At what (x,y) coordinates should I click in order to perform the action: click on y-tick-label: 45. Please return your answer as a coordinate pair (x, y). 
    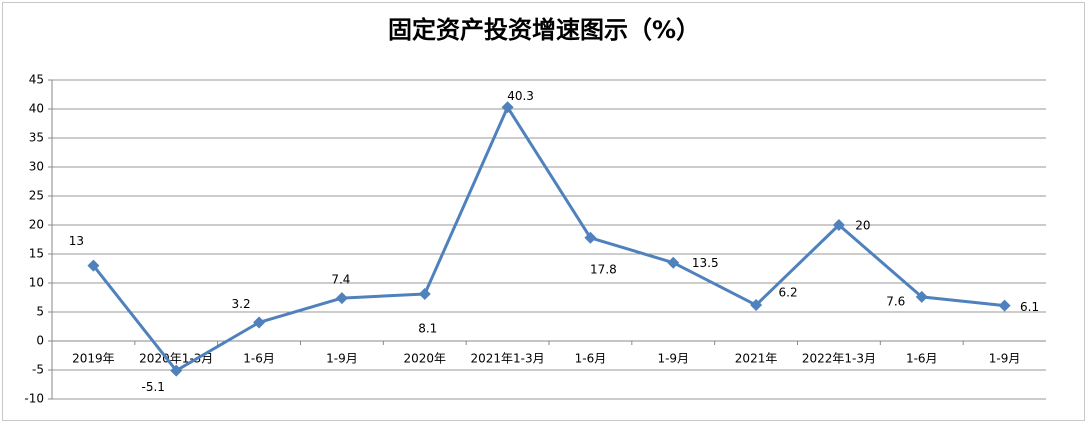
    Looking at the image, I should click on (36, 80).